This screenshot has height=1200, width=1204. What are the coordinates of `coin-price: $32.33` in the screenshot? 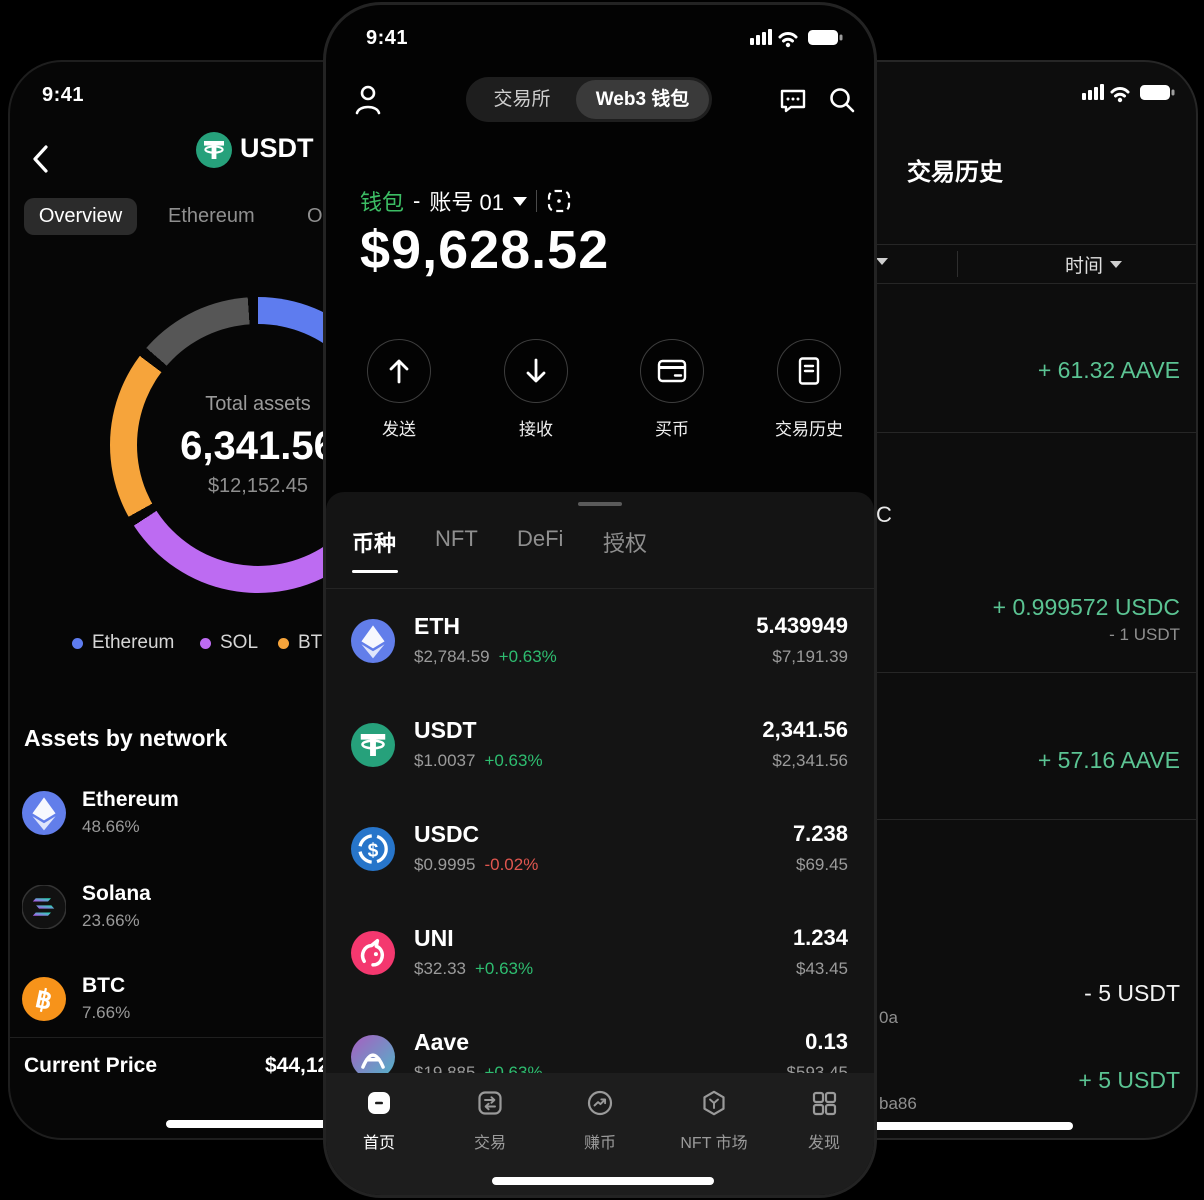 It's located at (440, 968).